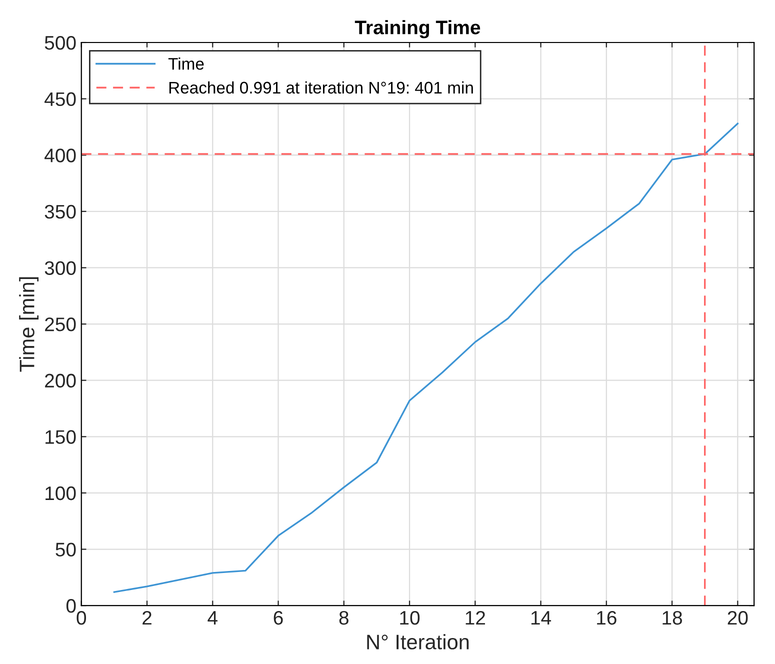 Image resolution: width=775 pixels, height=664 pixels. I want to click on y-tick-label: 500, so click(60, 43).